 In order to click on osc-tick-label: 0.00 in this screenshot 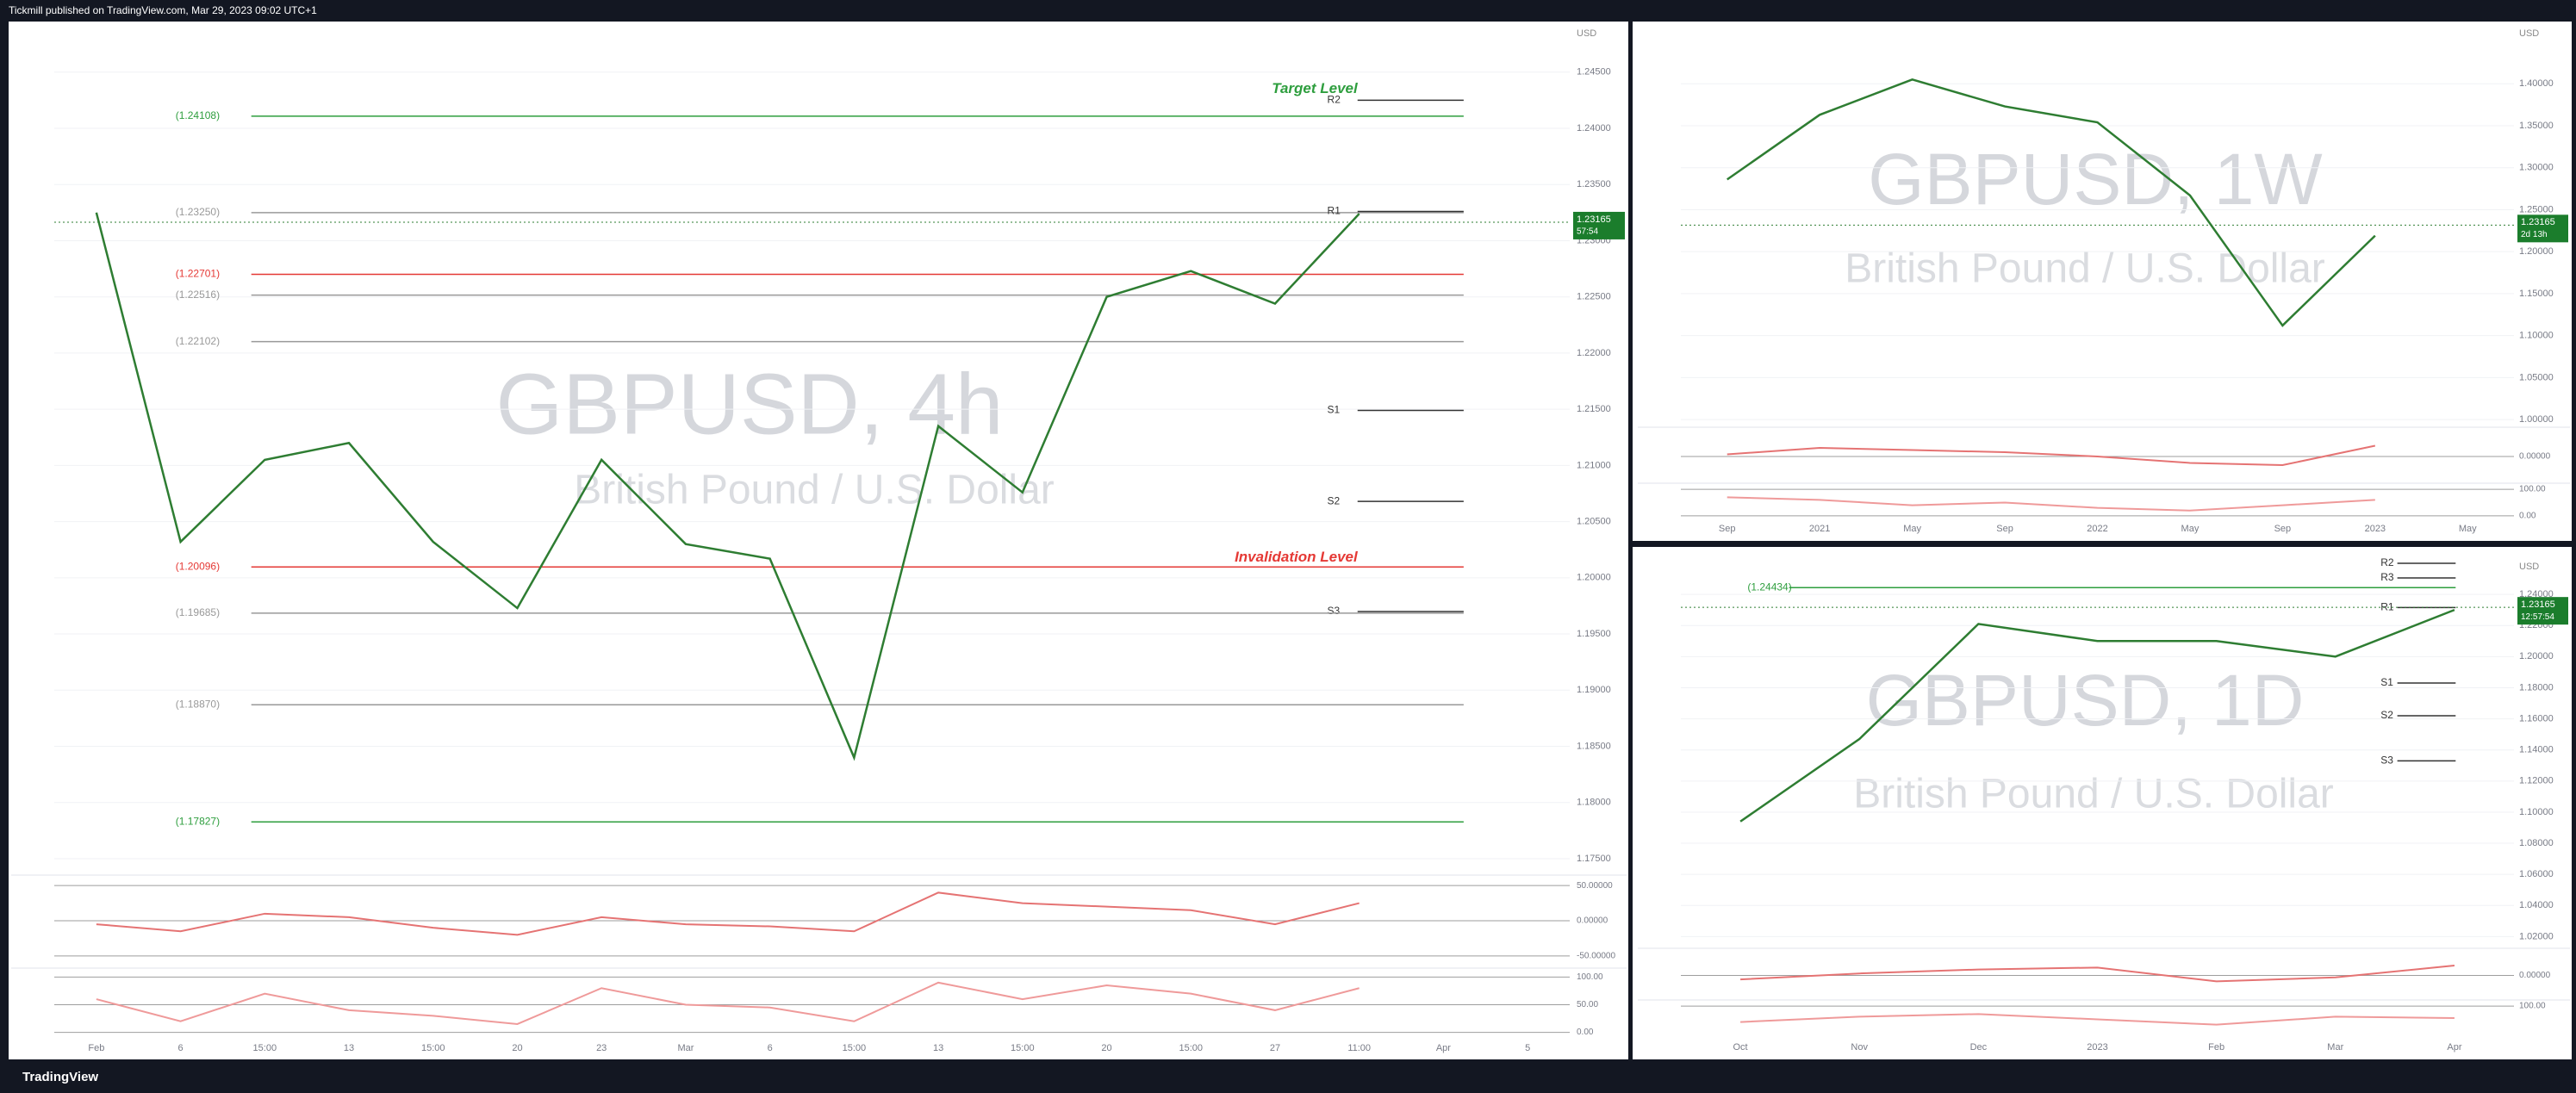, I will do `click(2528, 516)`.